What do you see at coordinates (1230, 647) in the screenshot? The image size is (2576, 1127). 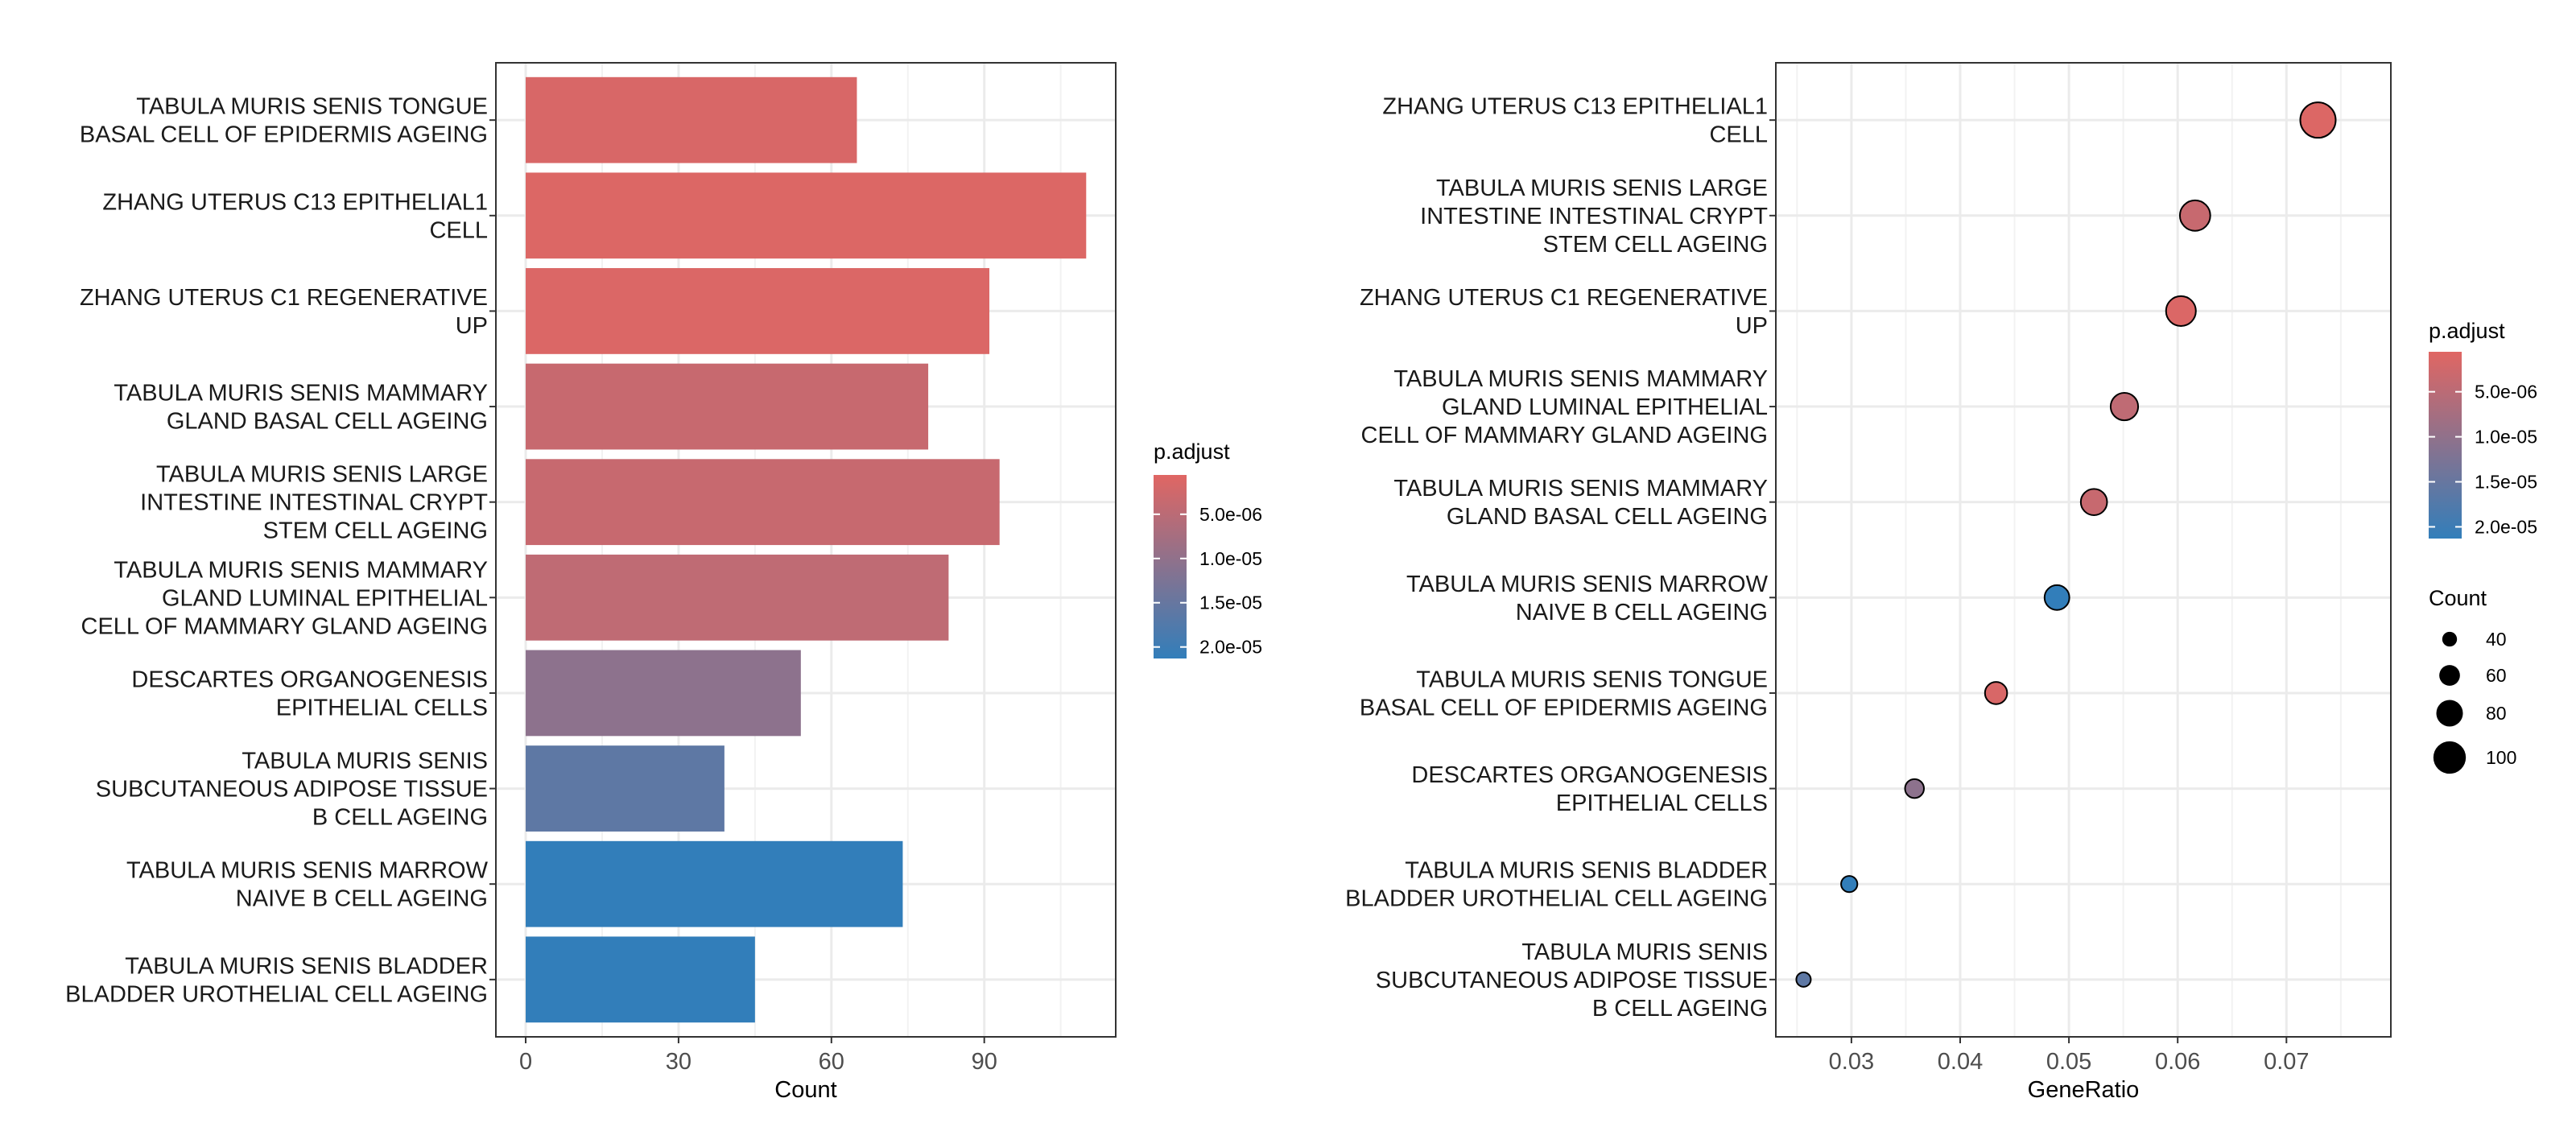 I see `colorbar-tick-label: 2.0e-05` at bounding box center [1230, 647].